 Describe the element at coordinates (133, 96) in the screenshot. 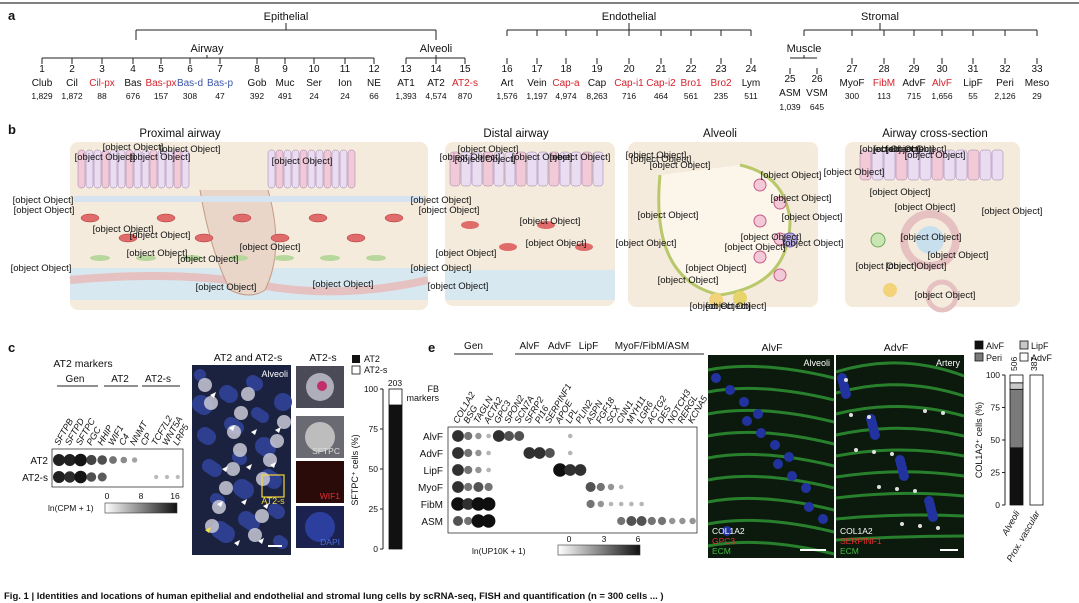

I see `cell-count: 676` at that location.